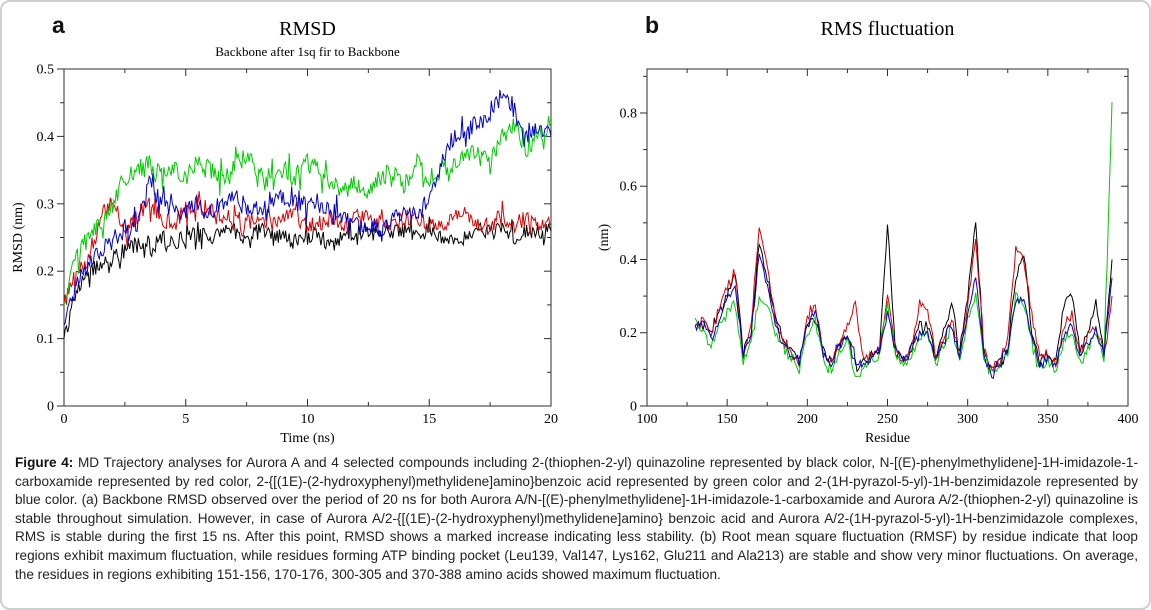  Describe the element at coordinates (967, 419) in the screenshot. I see `svg-text: 300` at that location.